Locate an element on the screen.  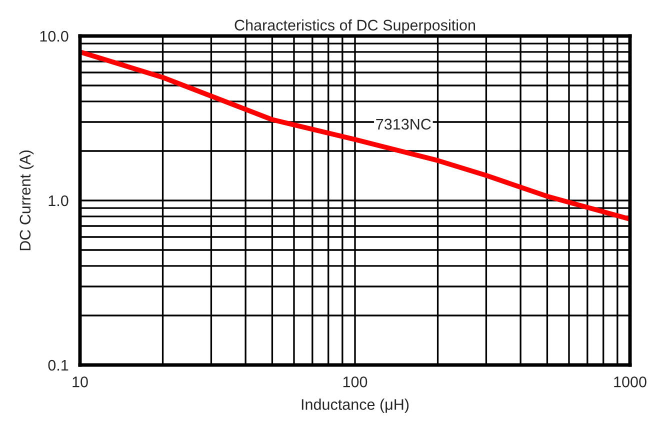
x-axis-title: Inductance (μH) is located at coordinates (355, 405).